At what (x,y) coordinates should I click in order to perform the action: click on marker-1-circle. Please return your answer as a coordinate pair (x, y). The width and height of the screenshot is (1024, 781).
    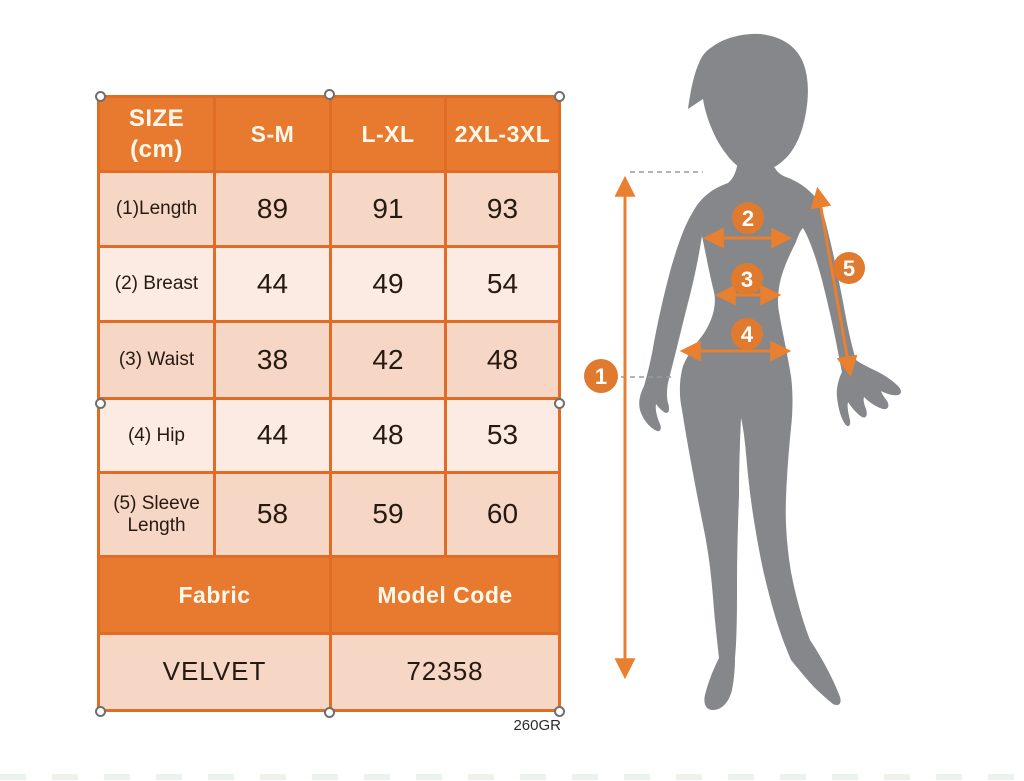
    Looking at the image, I should click on (601, 376).